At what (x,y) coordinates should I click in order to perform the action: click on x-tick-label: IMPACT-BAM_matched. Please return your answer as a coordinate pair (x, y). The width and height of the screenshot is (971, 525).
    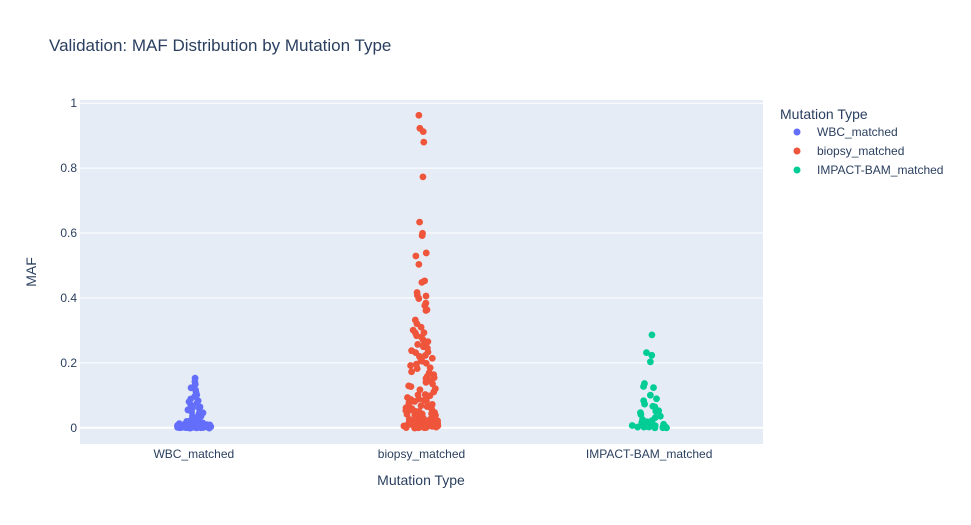
    Looking at the image, I should click on (649, 454).